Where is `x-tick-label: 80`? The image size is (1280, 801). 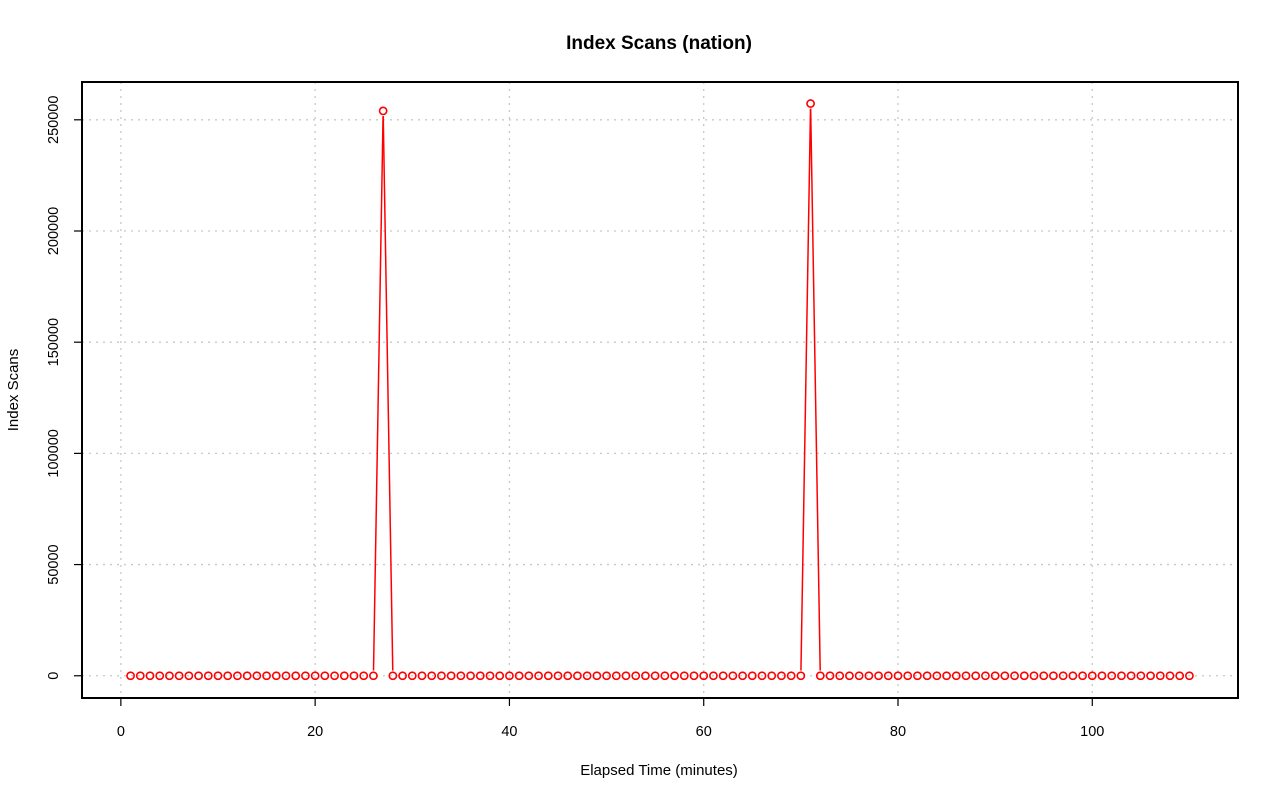 x-tick-label: 80 is located at coordinates (898, 732).